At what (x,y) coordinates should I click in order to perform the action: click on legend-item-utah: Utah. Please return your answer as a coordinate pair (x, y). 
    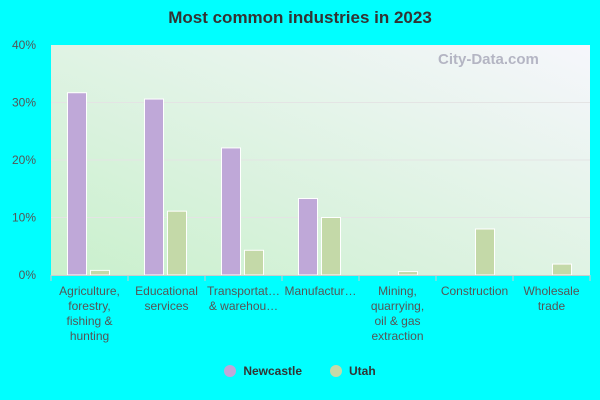
    Looking at the image, I should click on (353, 371).